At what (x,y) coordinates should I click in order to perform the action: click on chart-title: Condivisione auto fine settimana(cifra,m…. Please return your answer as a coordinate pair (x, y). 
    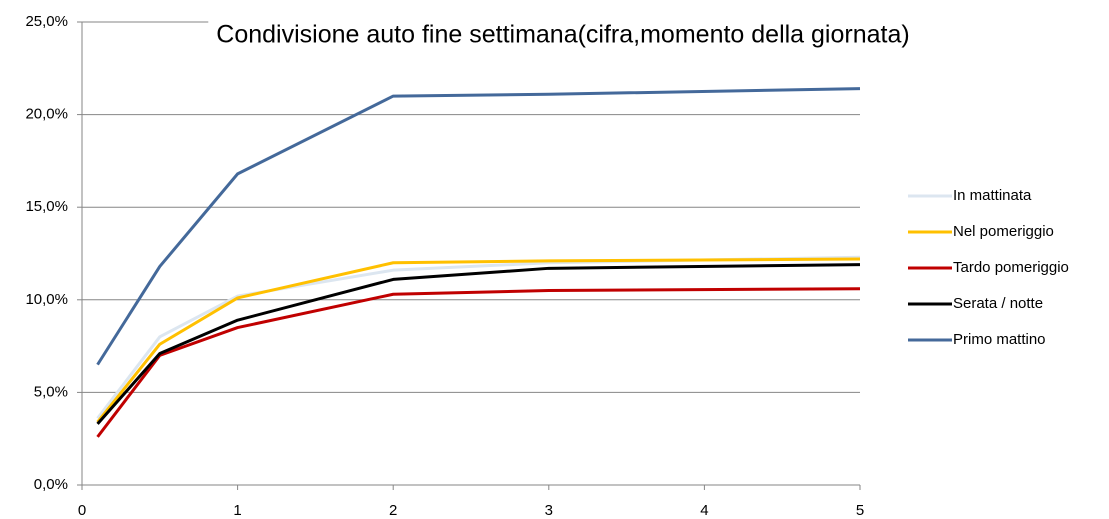
    Looking at the image, I should click on (562, 35).